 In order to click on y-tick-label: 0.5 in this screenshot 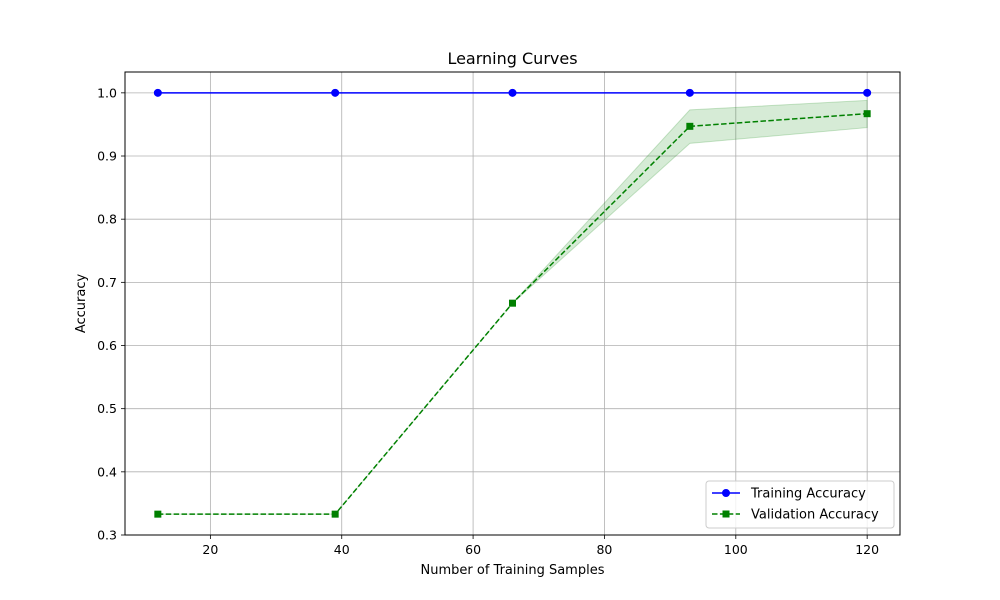, I will do `click(107, 408)`.